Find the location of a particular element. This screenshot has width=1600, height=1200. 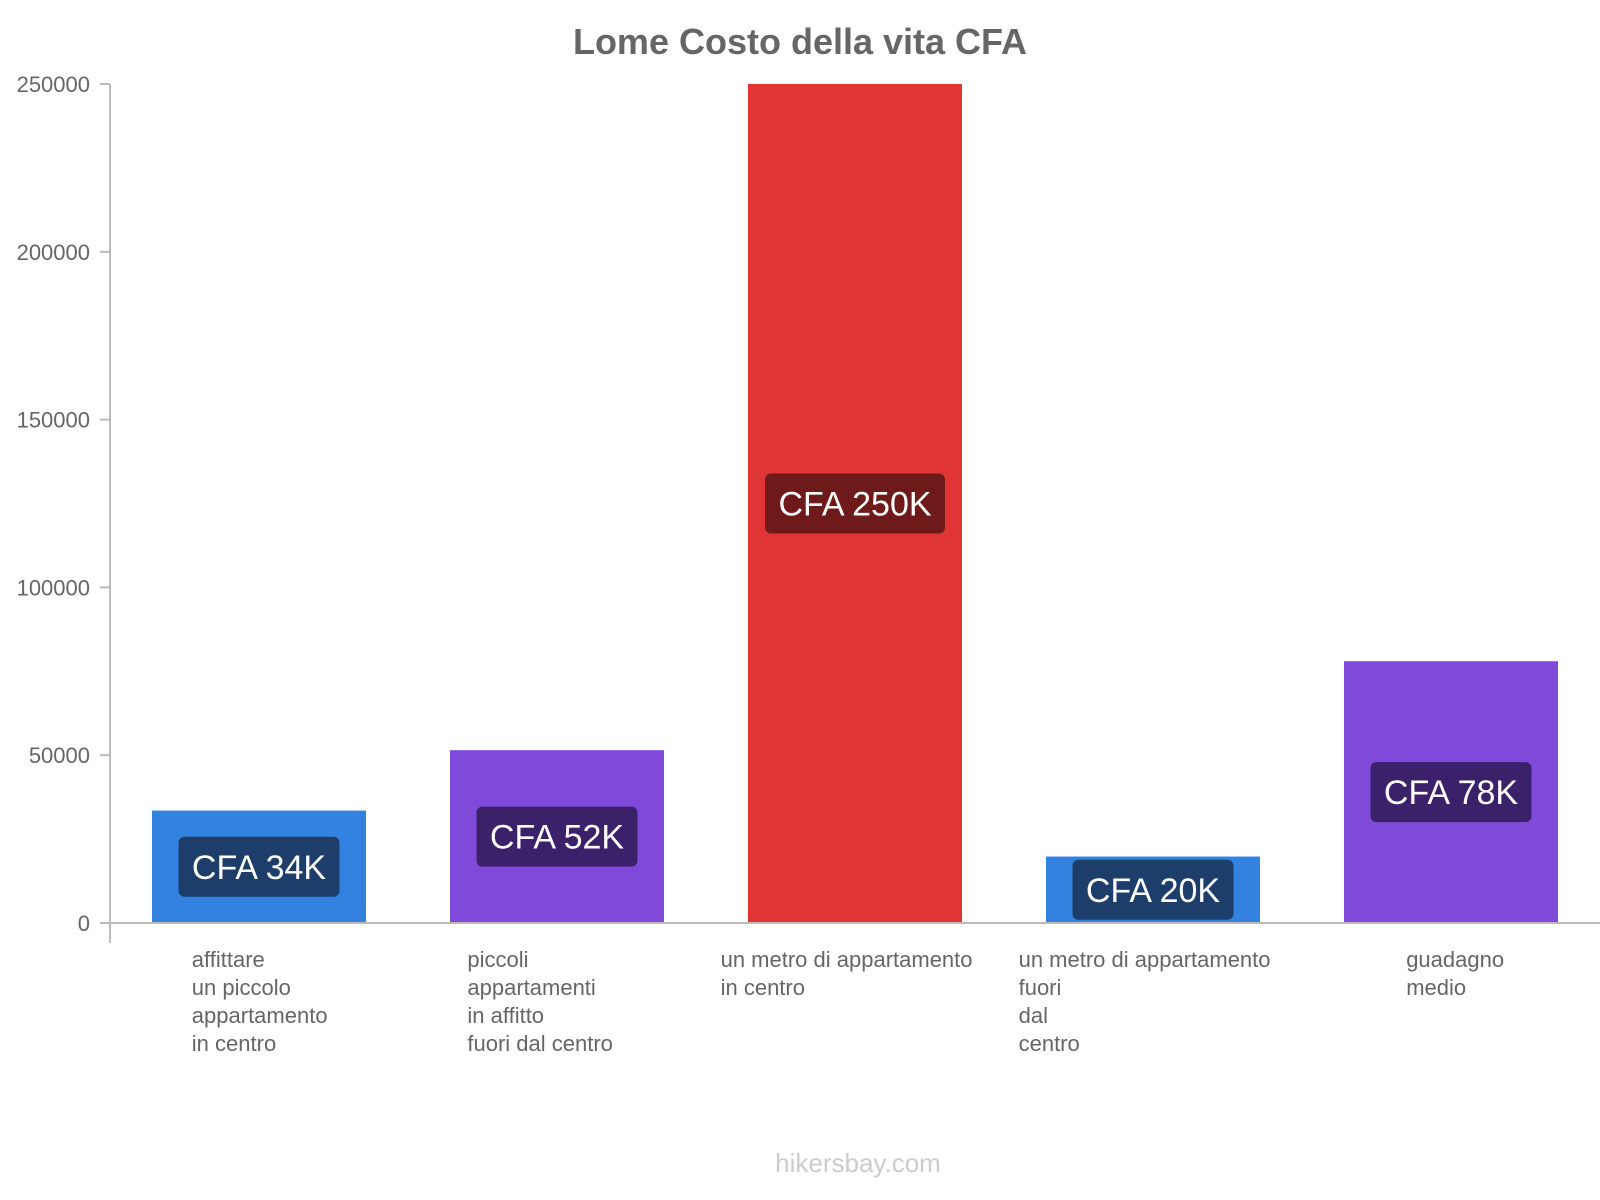

data-label-text: CFA 34K is located at coordinates (259, 868).